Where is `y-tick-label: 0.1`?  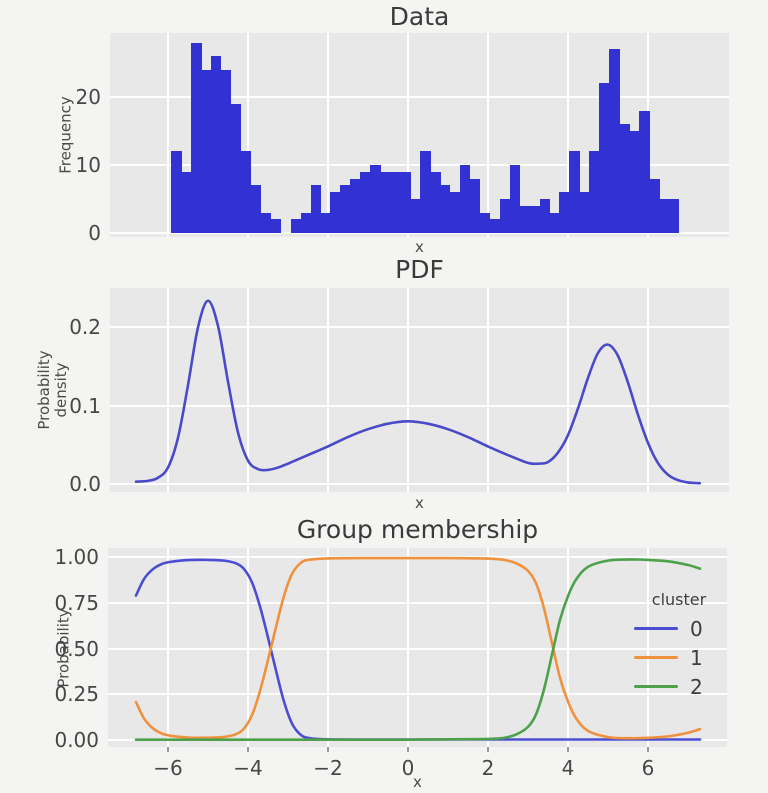 y-tick-label: 0.1 is located at coordinates (85, 405).